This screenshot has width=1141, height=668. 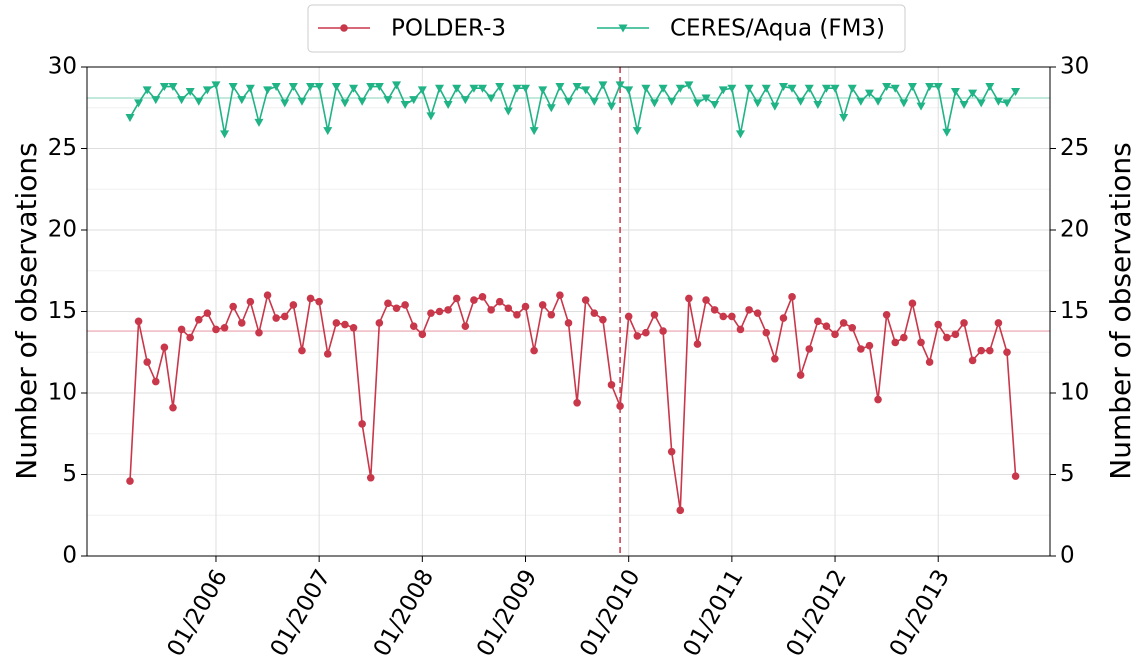 I want to click on y-tick-label: 15, so click(x=62, y=311).